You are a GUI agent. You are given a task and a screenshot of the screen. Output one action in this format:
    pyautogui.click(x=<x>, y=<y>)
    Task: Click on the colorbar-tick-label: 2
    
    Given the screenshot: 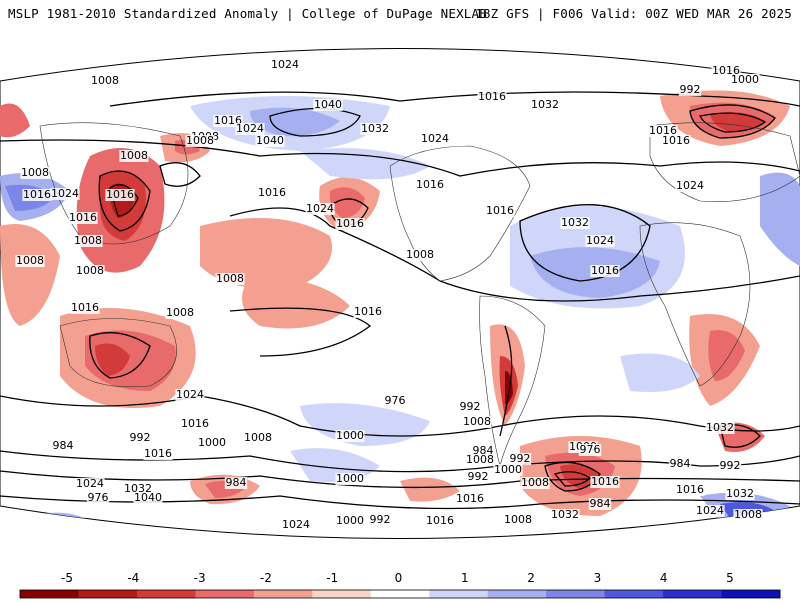 What is the action you would take?
    pyautogui.click(x=531, y=578)
    